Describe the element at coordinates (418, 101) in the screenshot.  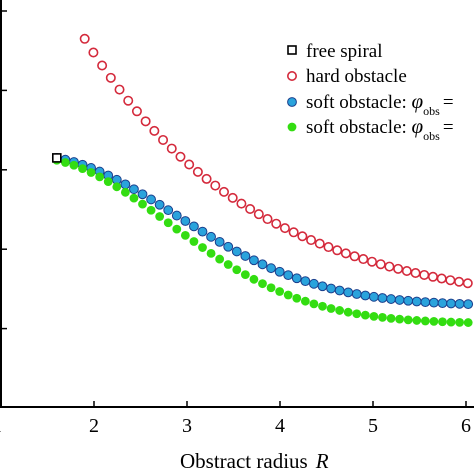
I see `legend-soft-1-phi: φ` at that location.